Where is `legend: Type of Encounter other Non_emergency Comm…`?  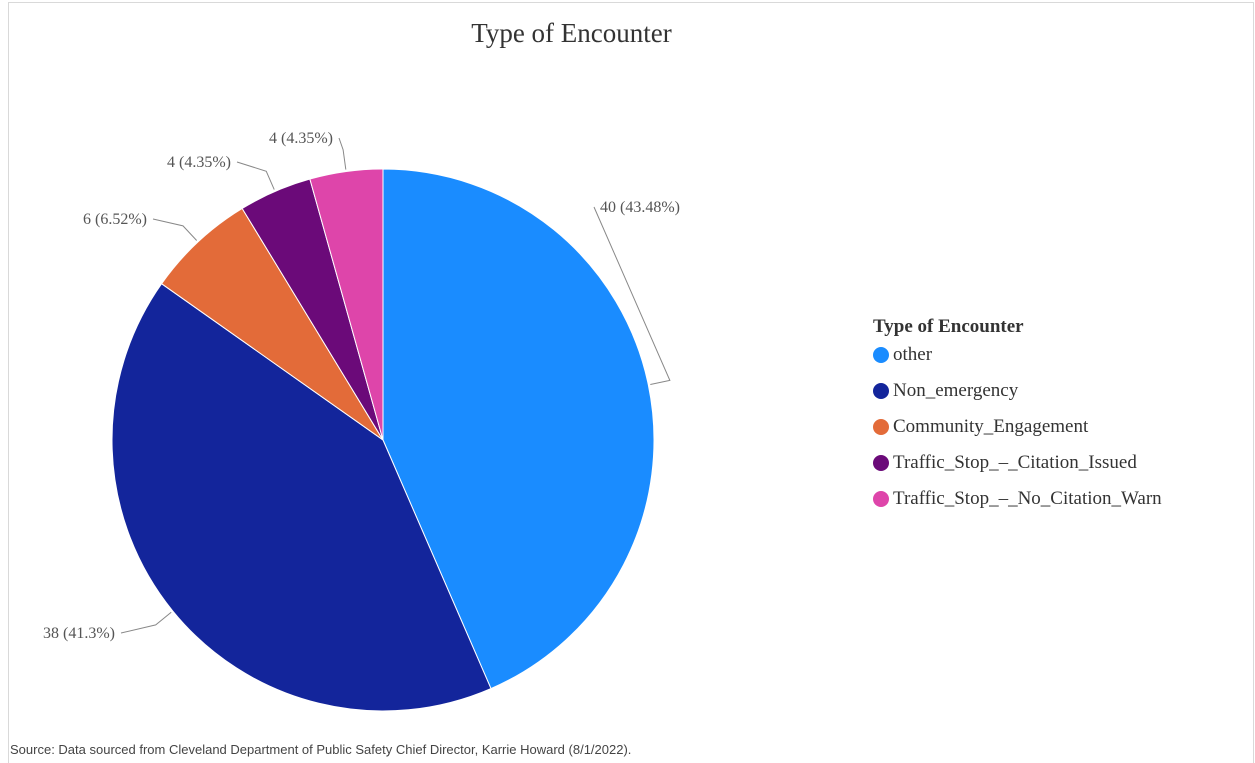 legend: Type of Encounter other Non_emergency Comm… is located at coordinates (1017, 420).